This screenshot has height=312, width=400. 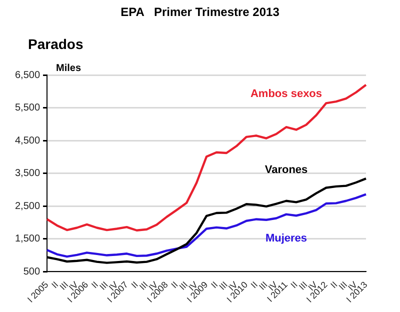 I want to click on y-tick-label: 5,500, so click(x=27, y=108).